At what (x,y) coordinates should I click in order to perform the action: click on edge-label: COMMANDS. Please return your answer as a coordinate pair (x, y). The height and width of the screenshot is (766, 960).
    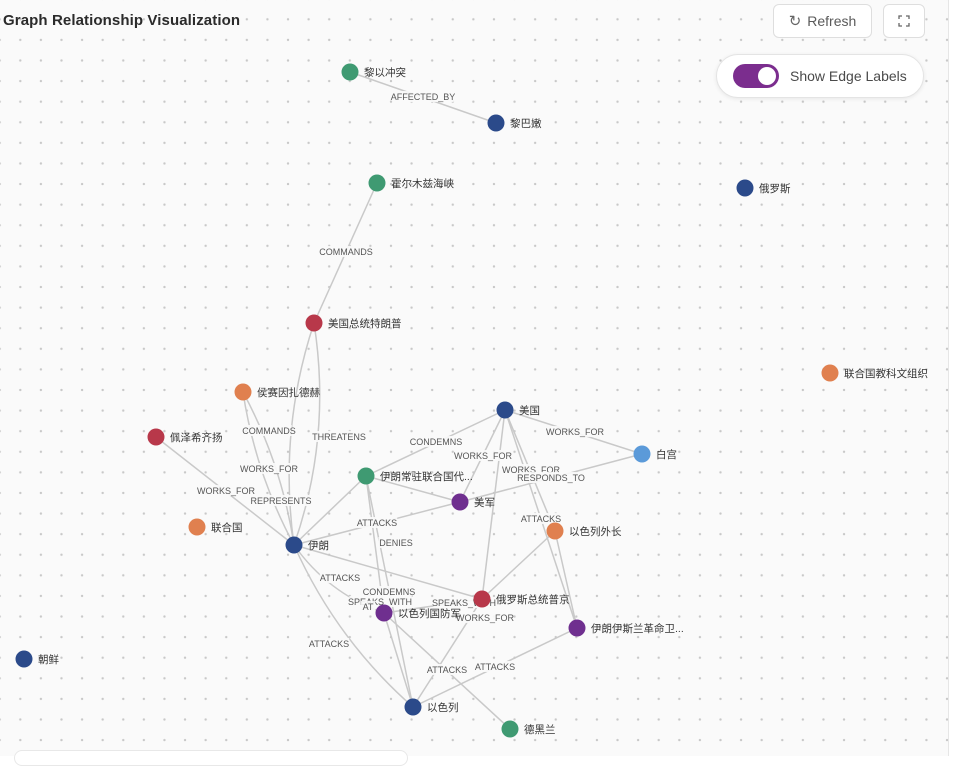
    Looking at the image, I should click on (269, 431).